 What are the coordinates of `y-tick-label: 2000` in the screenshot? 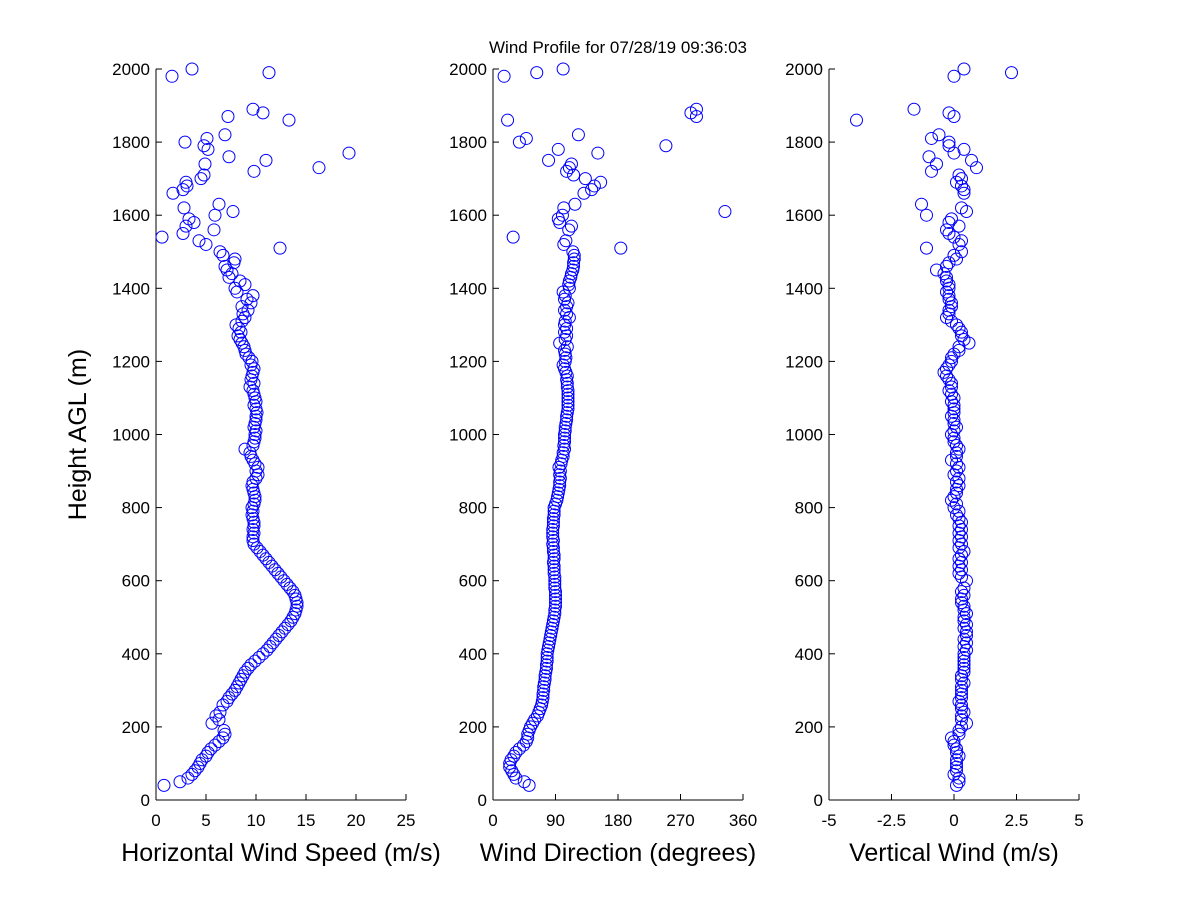 It's located at (131, 69).